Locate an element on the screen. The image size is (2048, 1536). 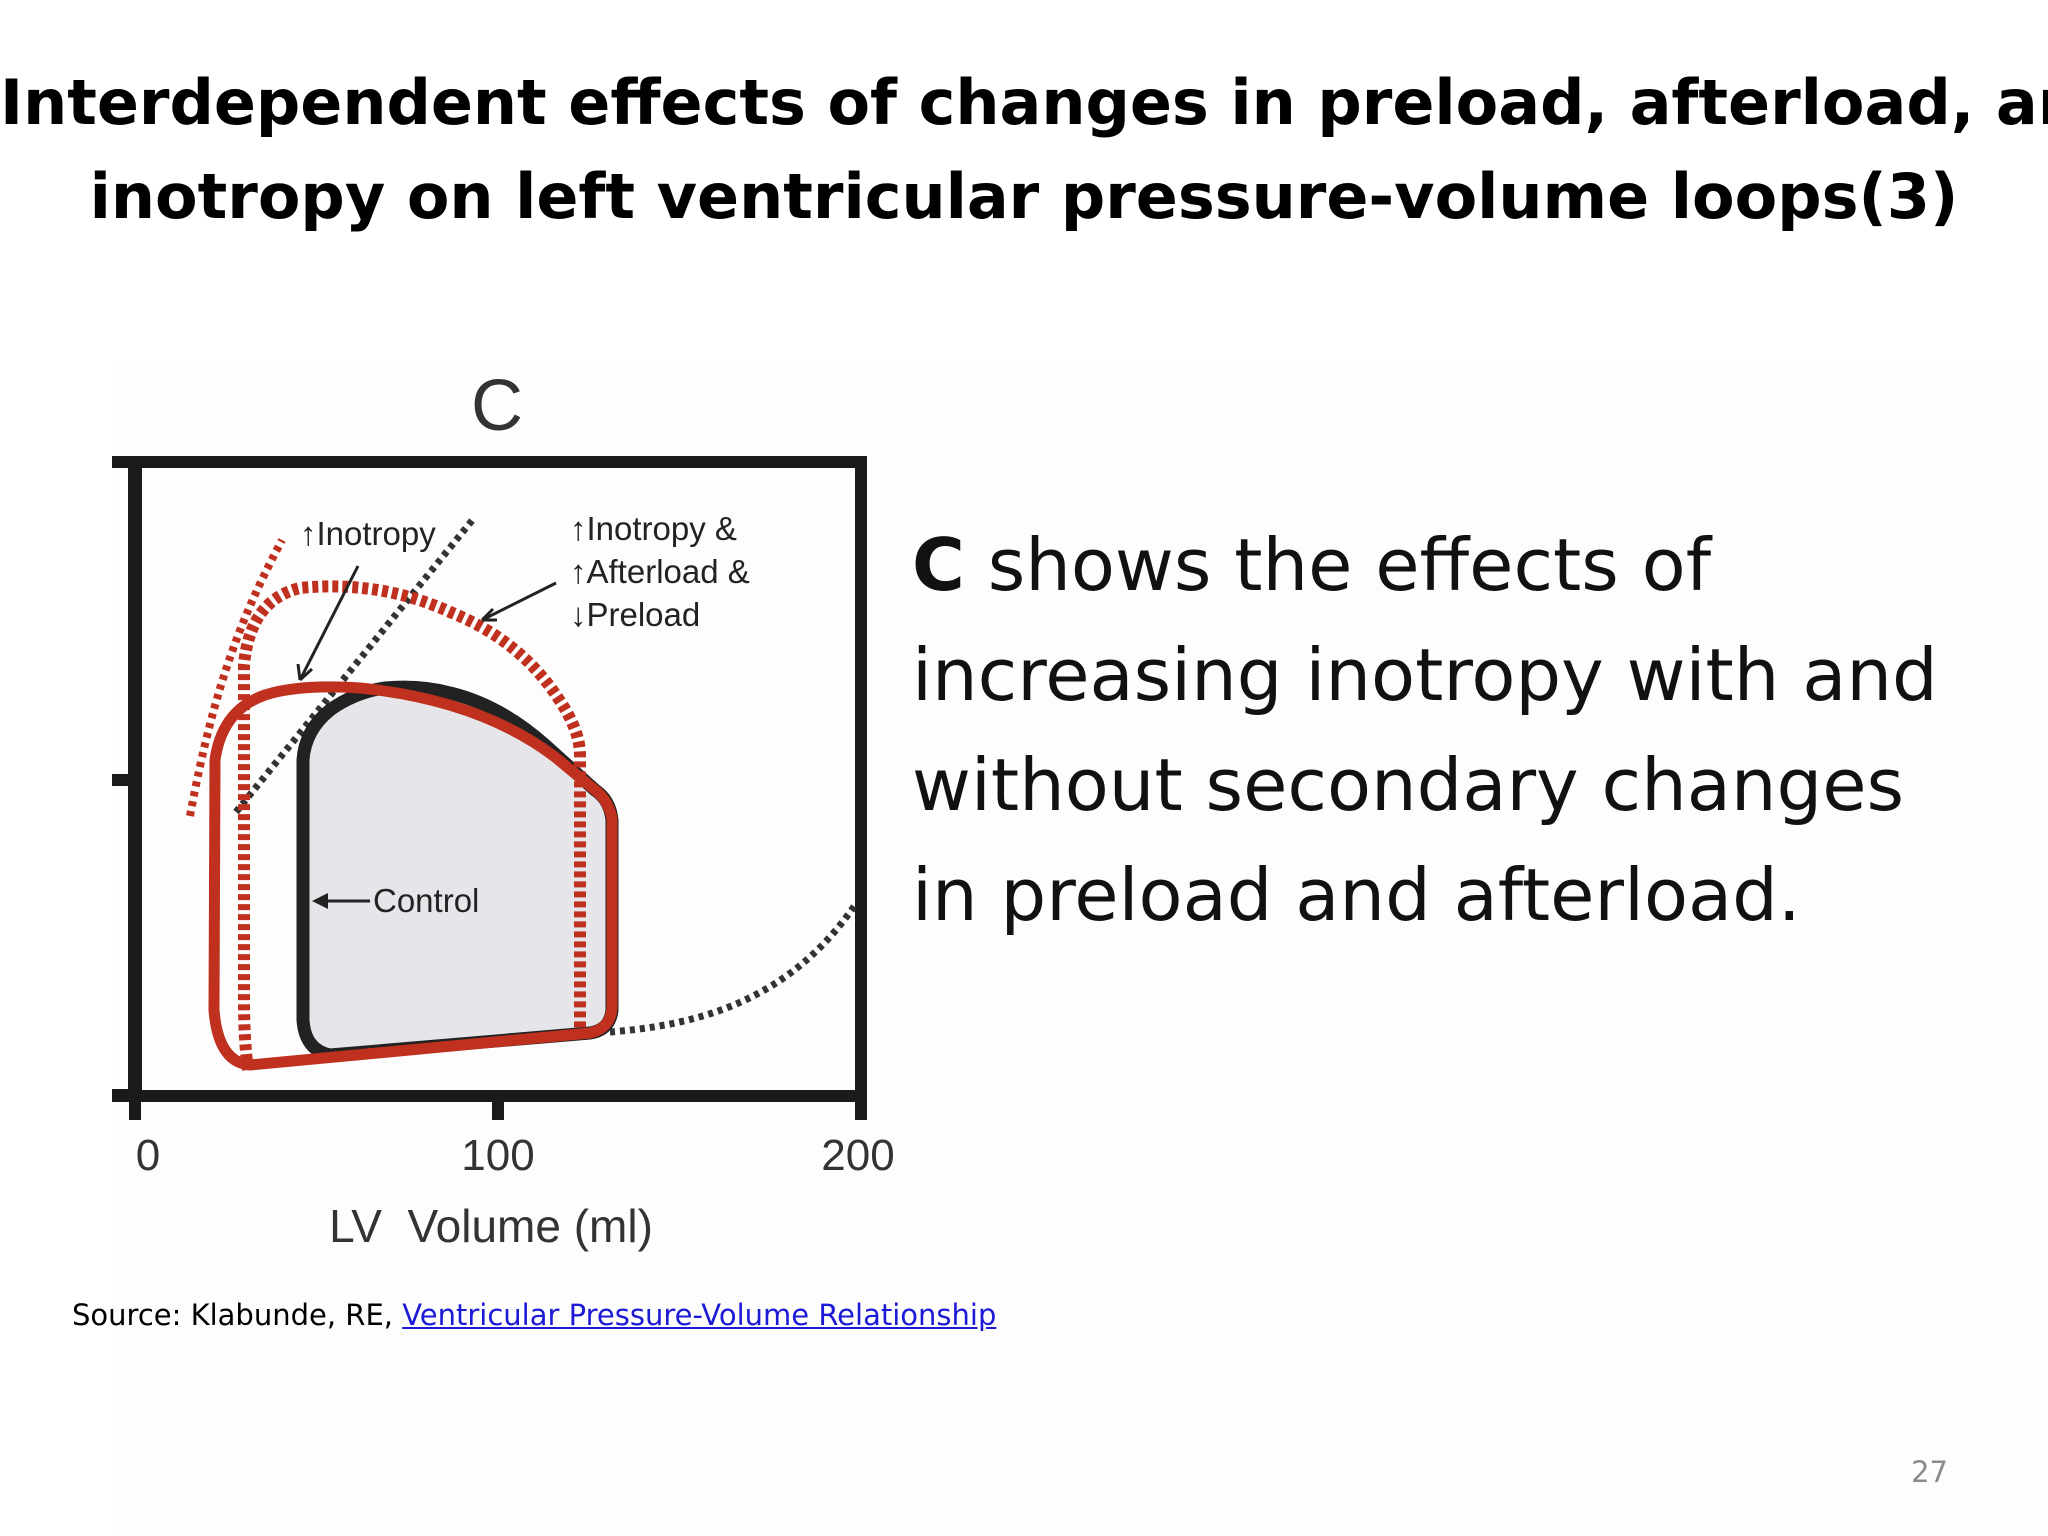
control-loop is located at coordinates (457, 871).